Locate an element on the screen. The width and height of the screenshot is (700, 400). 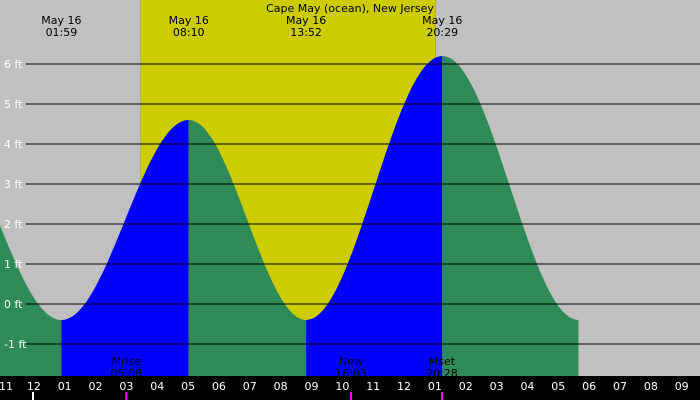
chart-title: Cape May (ocean), New Jersey is located at coordinates (350, 8).